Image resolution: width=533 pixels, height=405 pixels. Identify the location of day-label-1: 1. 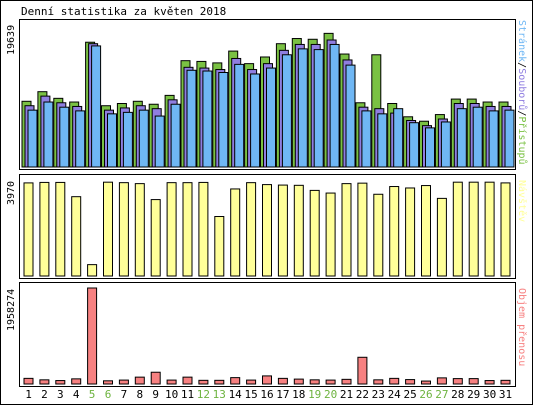
(28, 394).